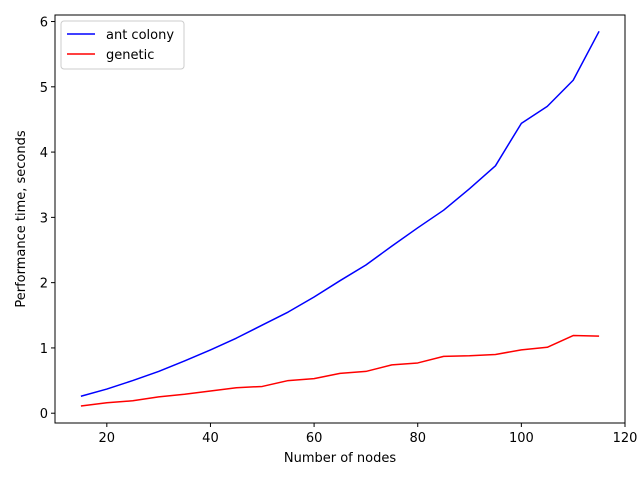 Image resolution: width=640 pixels, height=480 pixels. I want to click on x-tick-label: 80, so click(417, 438).